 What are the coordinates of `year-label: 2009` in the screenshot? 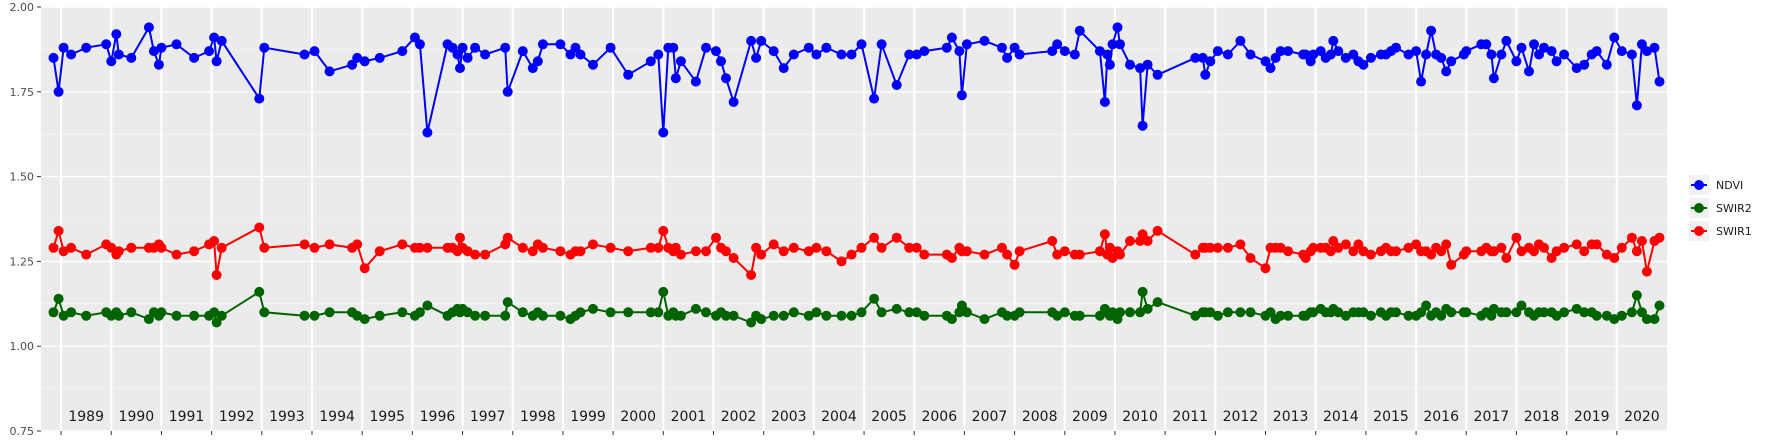 It's located at (1090, 417).